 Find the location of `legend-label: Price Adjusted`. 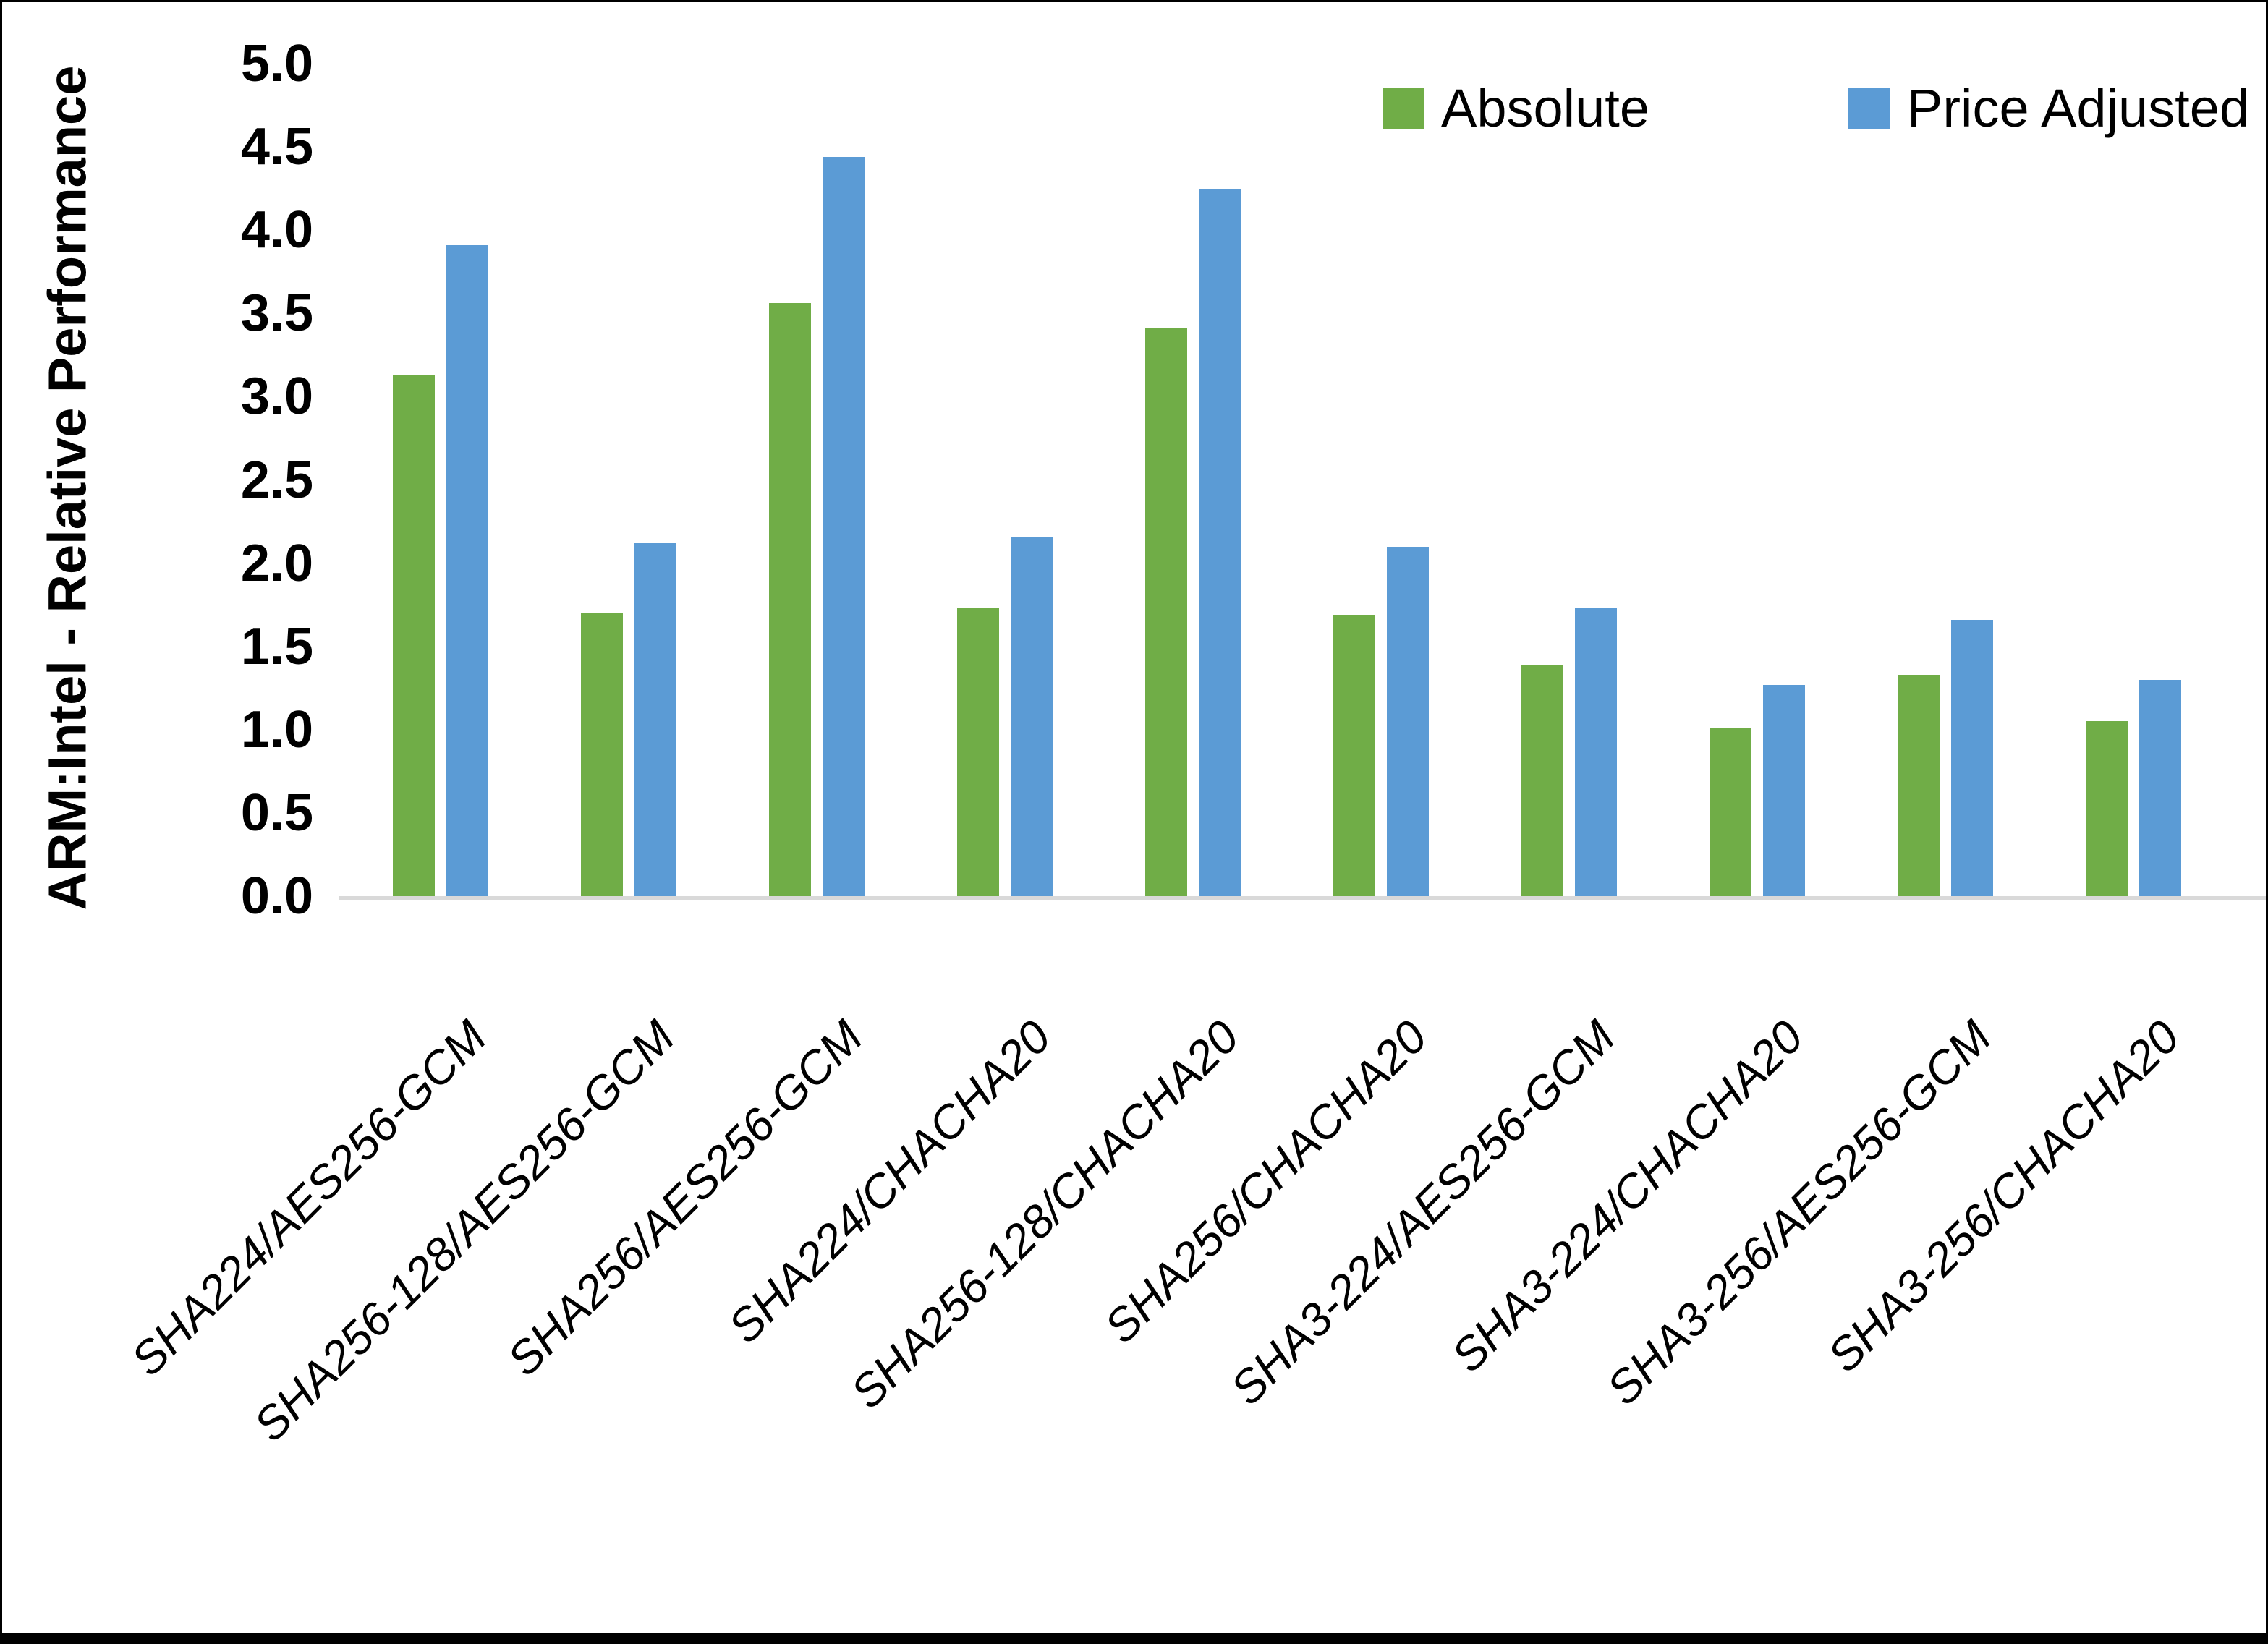

legend-label: Price Adjusted is located at coordinates (2078, 108).